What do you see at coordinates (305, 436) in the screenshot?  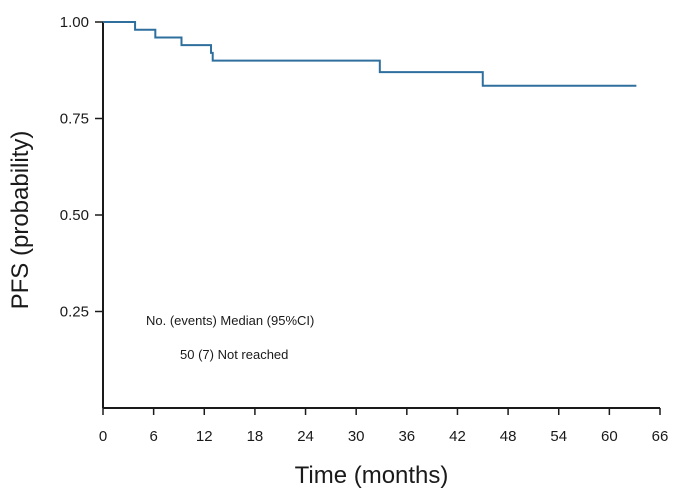 I see `x-tick-label: 24` at bounding box center [305, 436].